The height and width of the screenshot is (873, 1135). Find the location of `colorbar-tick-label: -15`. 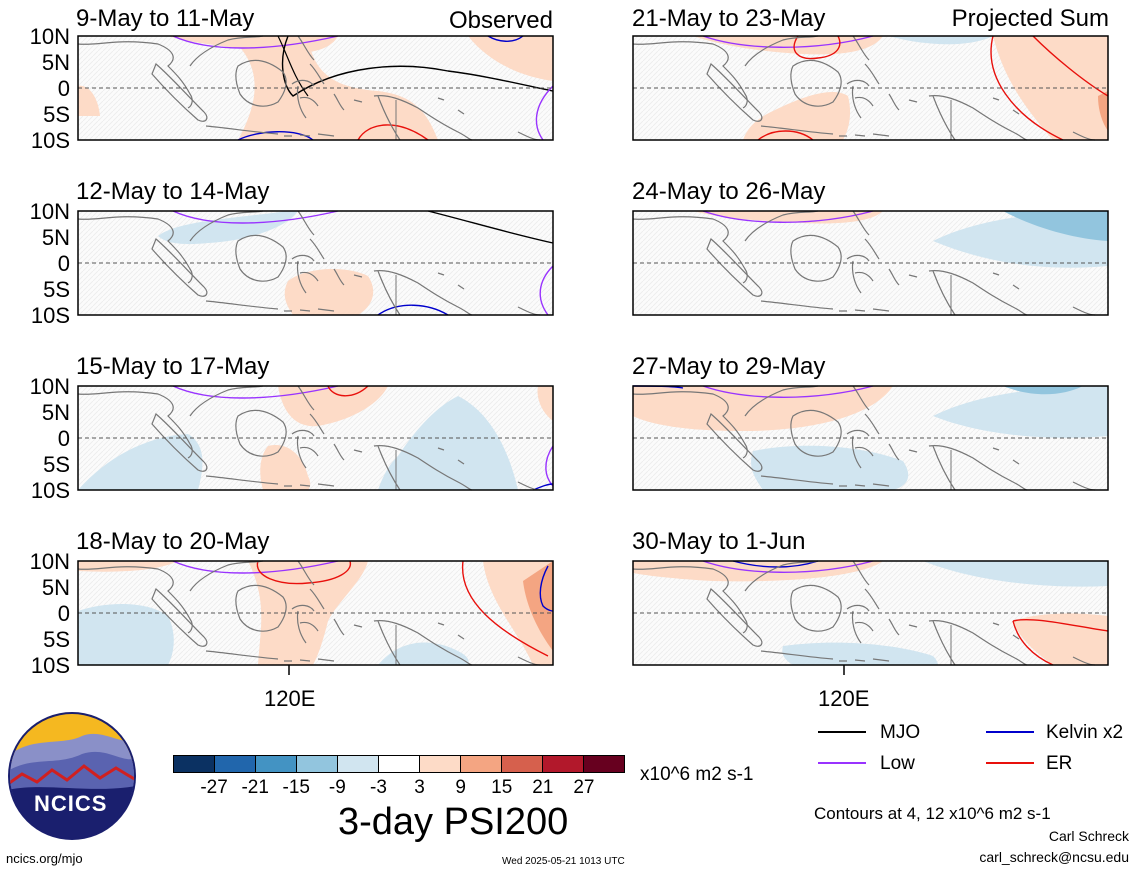

colorbar-tick-label: -15 is located at coordinates (296, 787).